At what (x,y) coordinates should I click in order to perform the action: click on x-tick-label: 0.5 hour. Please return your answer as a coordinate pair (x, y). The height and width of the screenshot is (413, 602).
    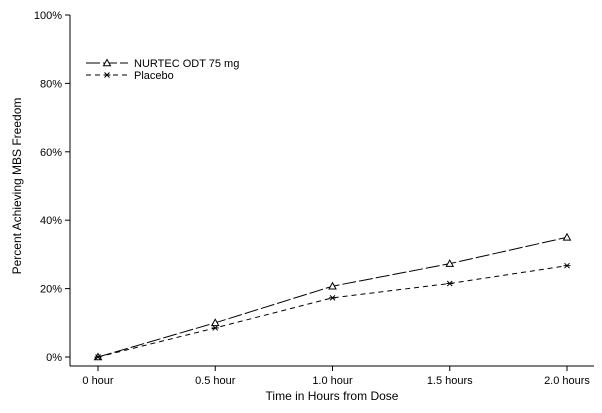
    Looking at the image, I should click on (215, 381).